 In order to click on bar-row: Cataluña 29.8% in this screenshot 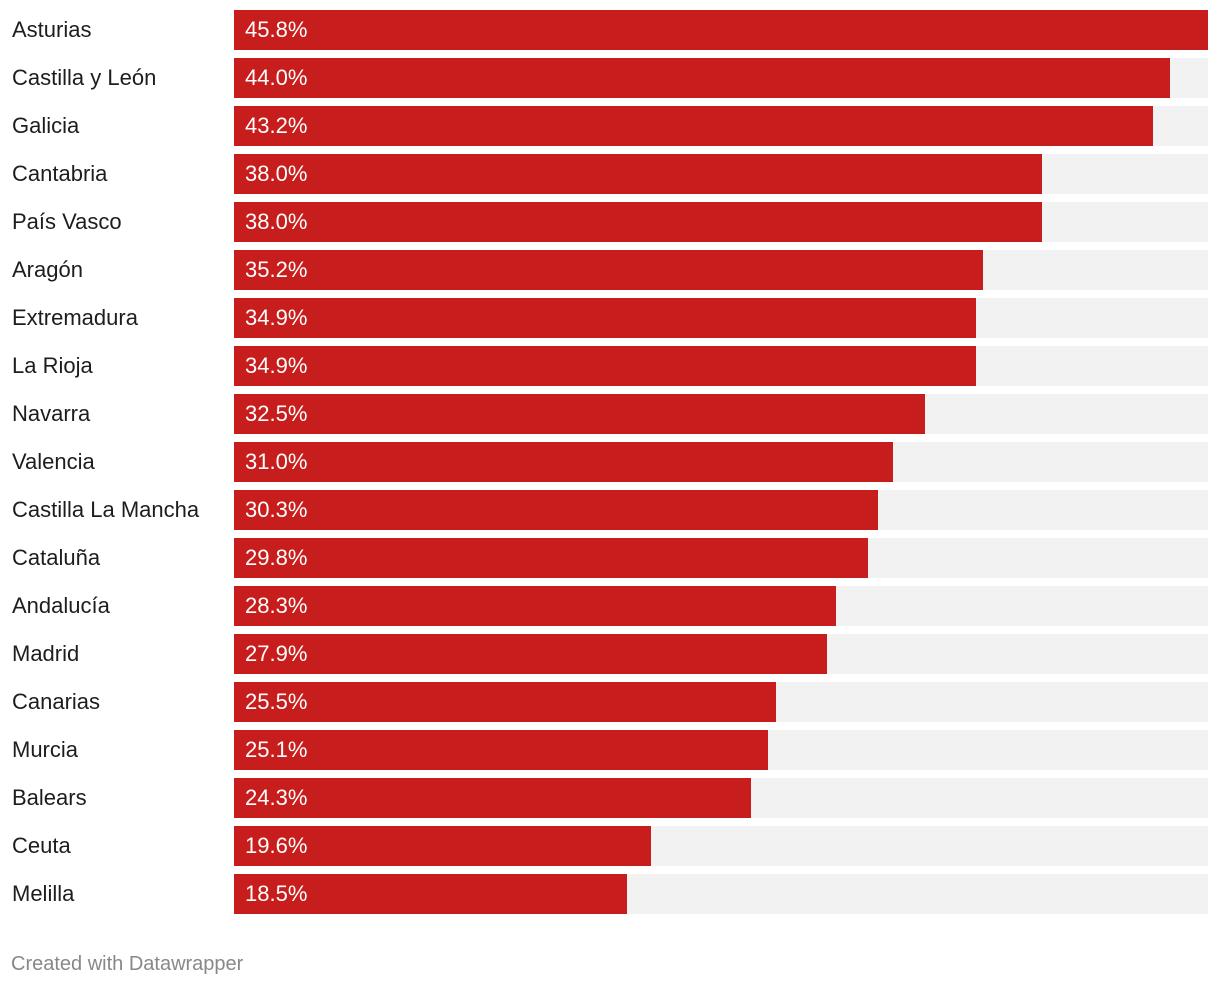, I will do `click(610, 558)`.